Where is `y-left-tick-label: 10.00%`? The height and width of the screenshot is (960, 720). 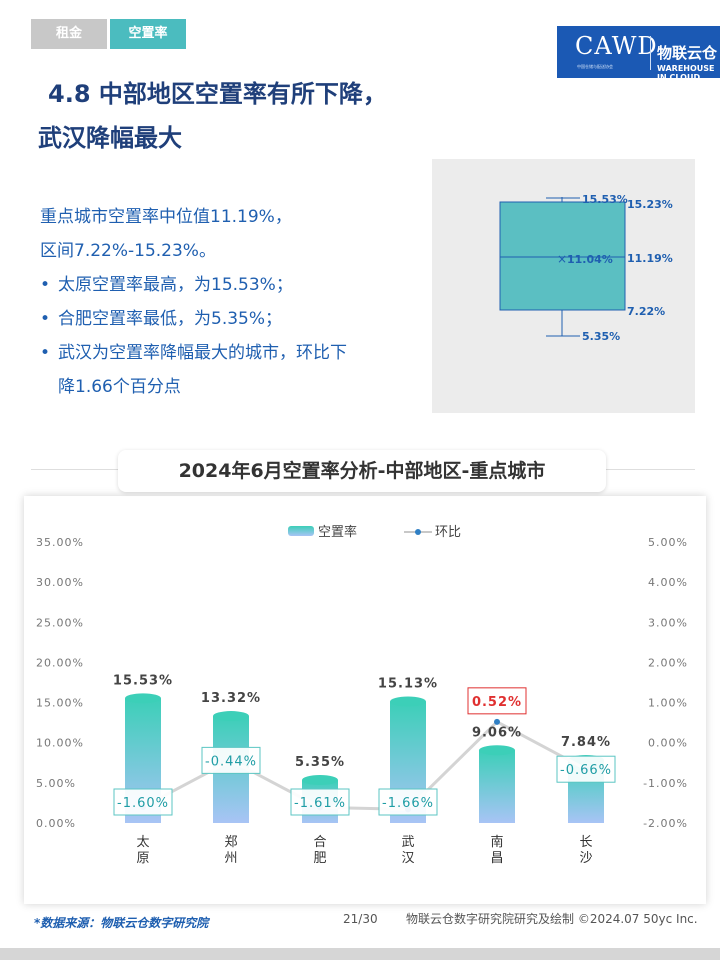 y-left-tick-label: 10.00% is located at coordinates (60, 743).